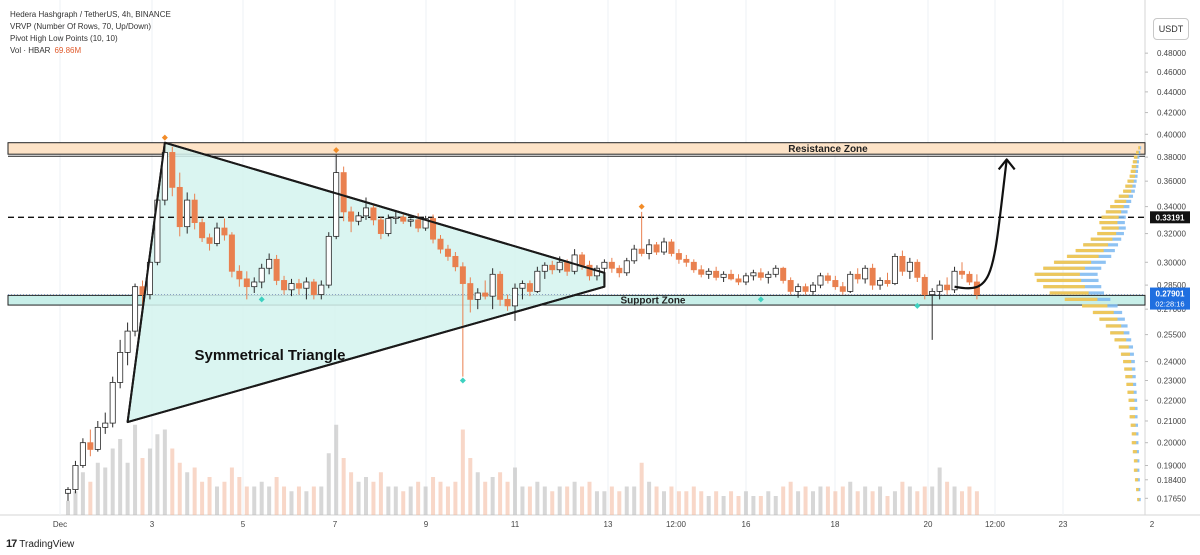  What do you see at coordinates (1169, 304) in the screenshot?
I see `candle-countdown-label: 02:28:16` at bounding box center [1169, 304].